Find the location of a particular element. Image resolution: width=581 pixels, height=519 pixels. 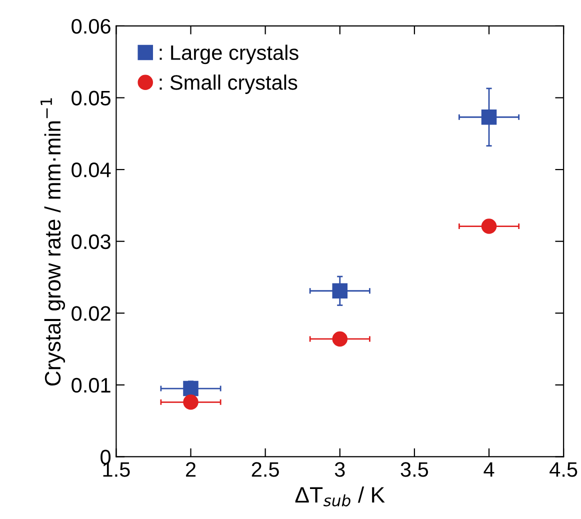

y-tick-label: 0.03 is located at coordinates (91, 242).